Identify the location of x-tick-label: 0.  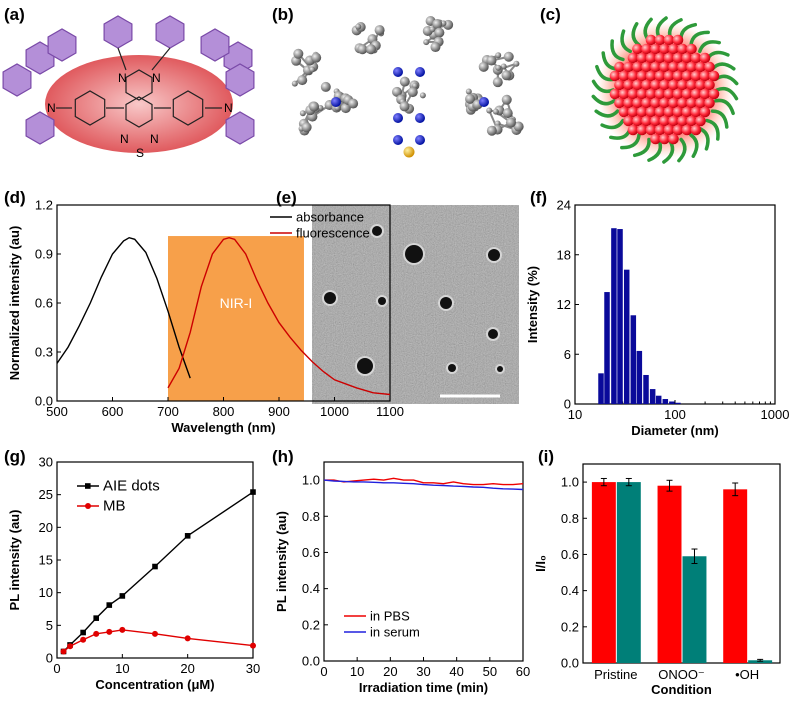
(323, 671).